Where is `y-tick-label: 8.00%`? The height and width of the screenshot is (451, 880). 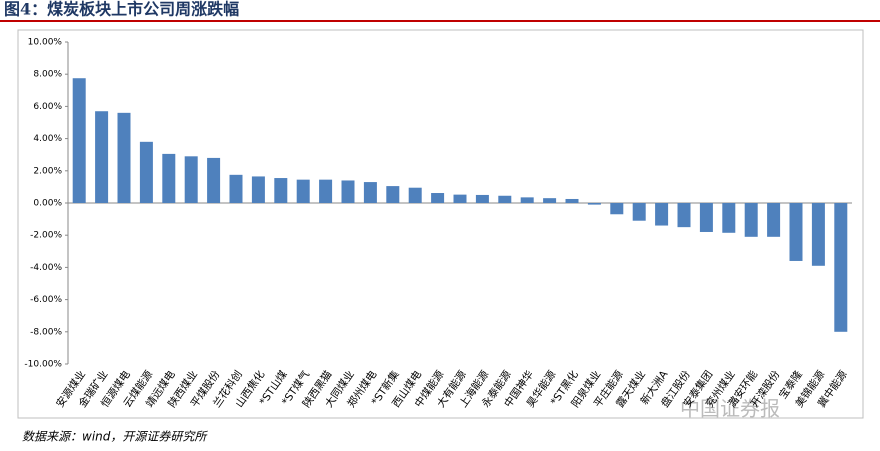 y-tick-label: 8.00% is located at coordinates (47, 75).